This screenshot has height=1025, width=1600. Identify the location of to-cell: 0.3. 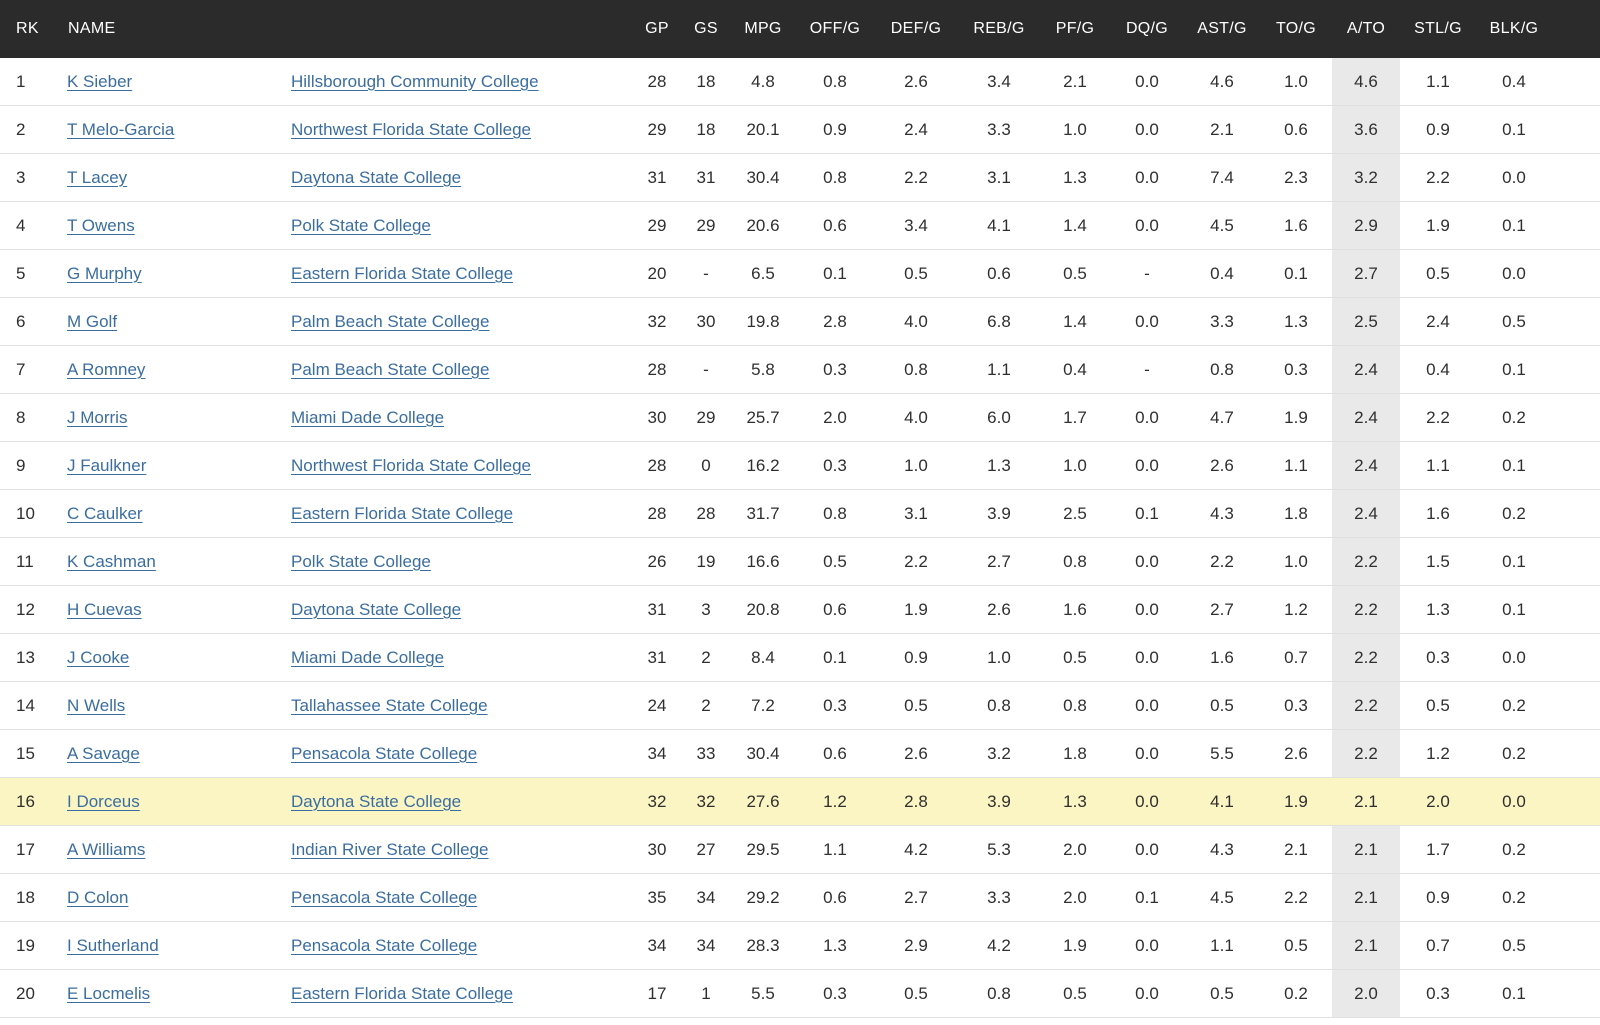
(1296, 369).